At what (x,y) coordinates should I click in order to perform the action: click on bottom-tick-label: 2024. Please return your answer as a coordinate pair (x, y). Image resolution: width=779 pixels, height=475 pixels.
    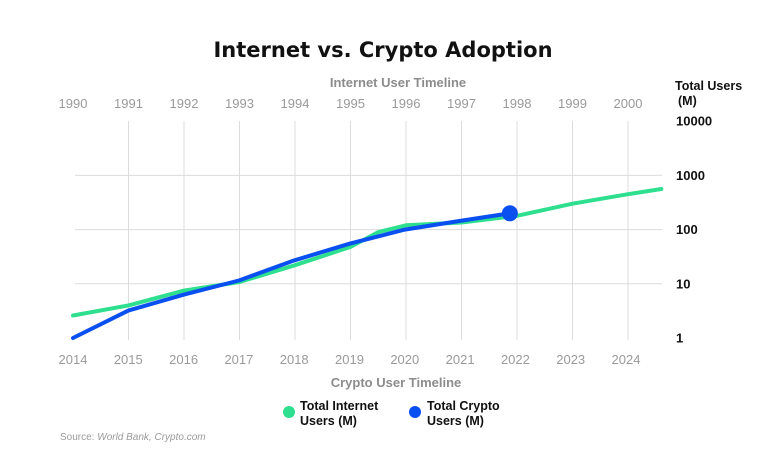
    Looking at the image, I should click on (626, 359).